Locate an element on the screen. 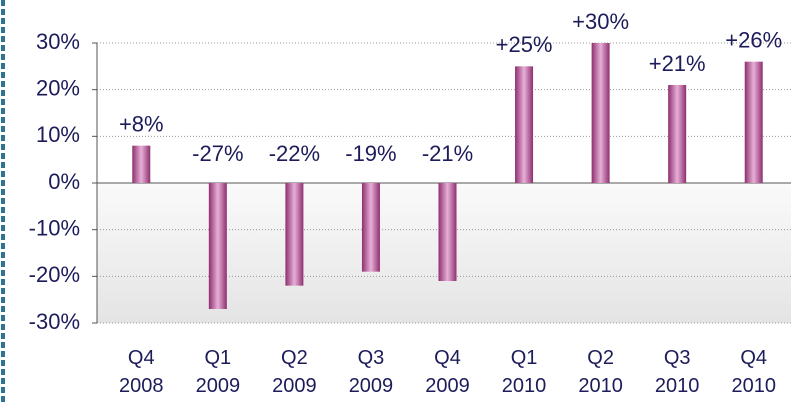 This screenshot has width=791, height=402. x-tick-label: Q3 2009 is located at coordinates (371, 372).